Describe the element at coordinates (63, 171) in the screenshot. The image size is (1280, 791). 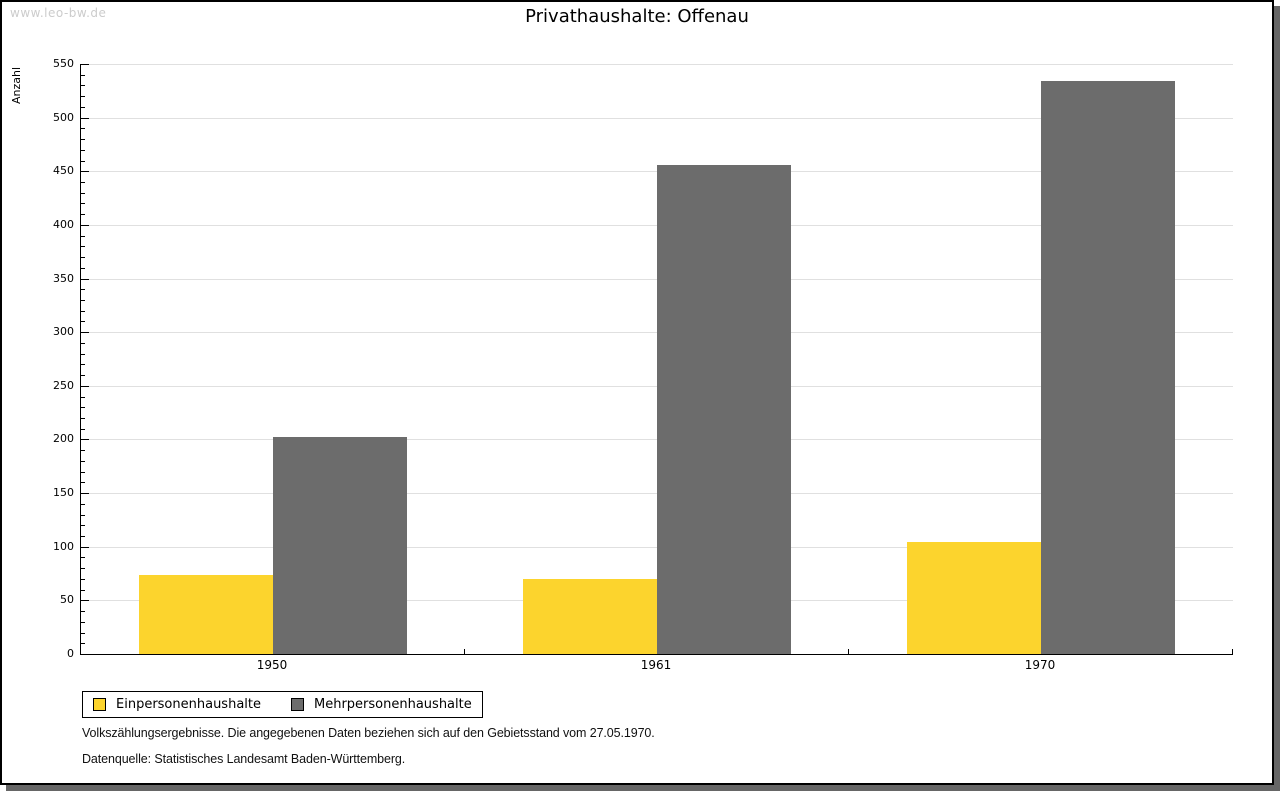
I see `y-tick-label: 450` at that location.